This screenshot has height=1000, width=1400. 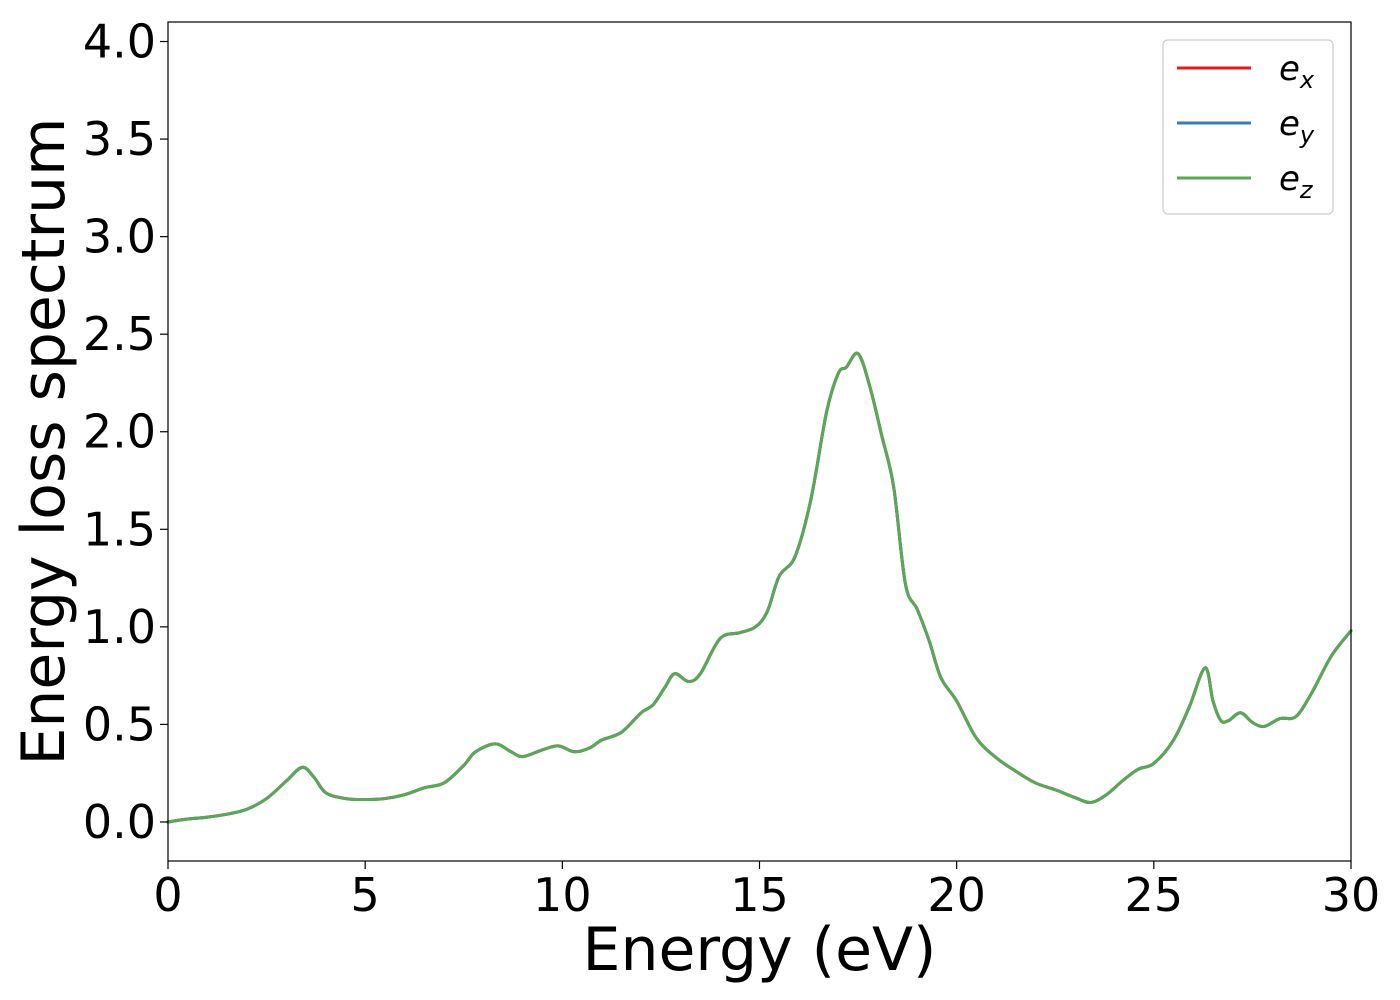 What do you see at coordinates (119, 822) in the screenshot?
I see `y-tick-label: 0.0` at bounding box center [119, 822].